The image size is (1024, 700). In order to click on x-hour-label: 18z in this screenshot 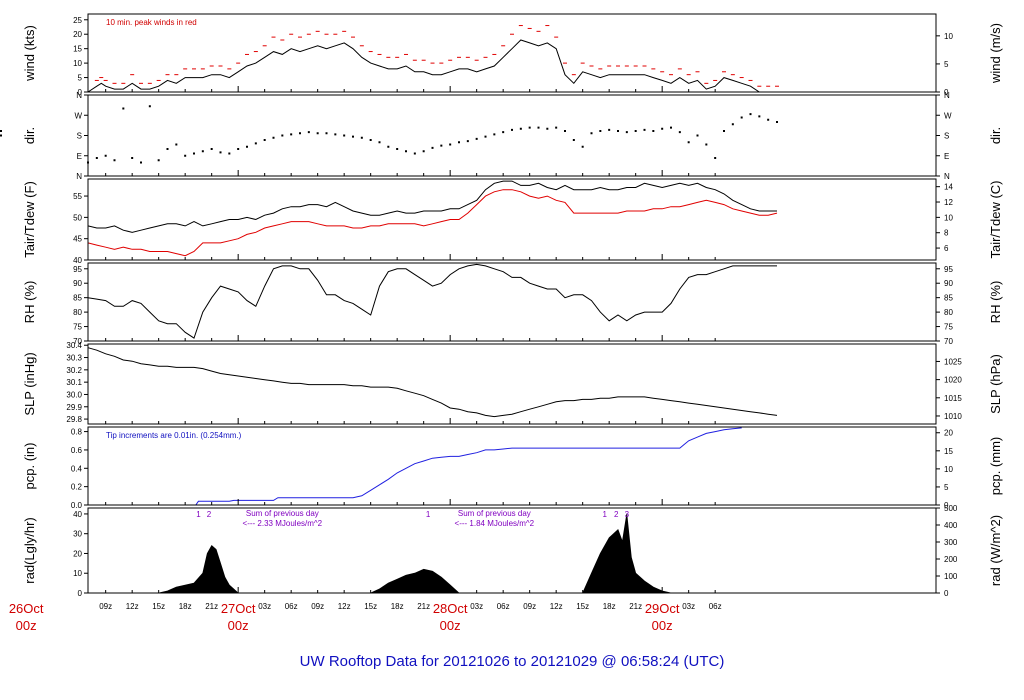, I will do `click(609, 606)`.